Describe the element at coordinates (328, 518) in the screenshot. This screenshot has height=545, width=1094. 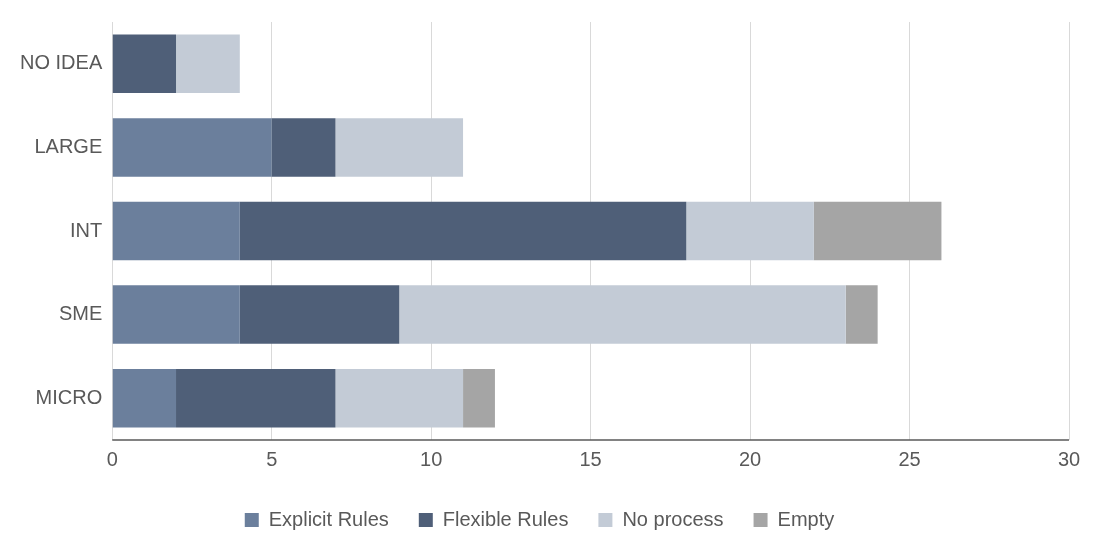
I see `legend-label: Explicit Rules` at that location.